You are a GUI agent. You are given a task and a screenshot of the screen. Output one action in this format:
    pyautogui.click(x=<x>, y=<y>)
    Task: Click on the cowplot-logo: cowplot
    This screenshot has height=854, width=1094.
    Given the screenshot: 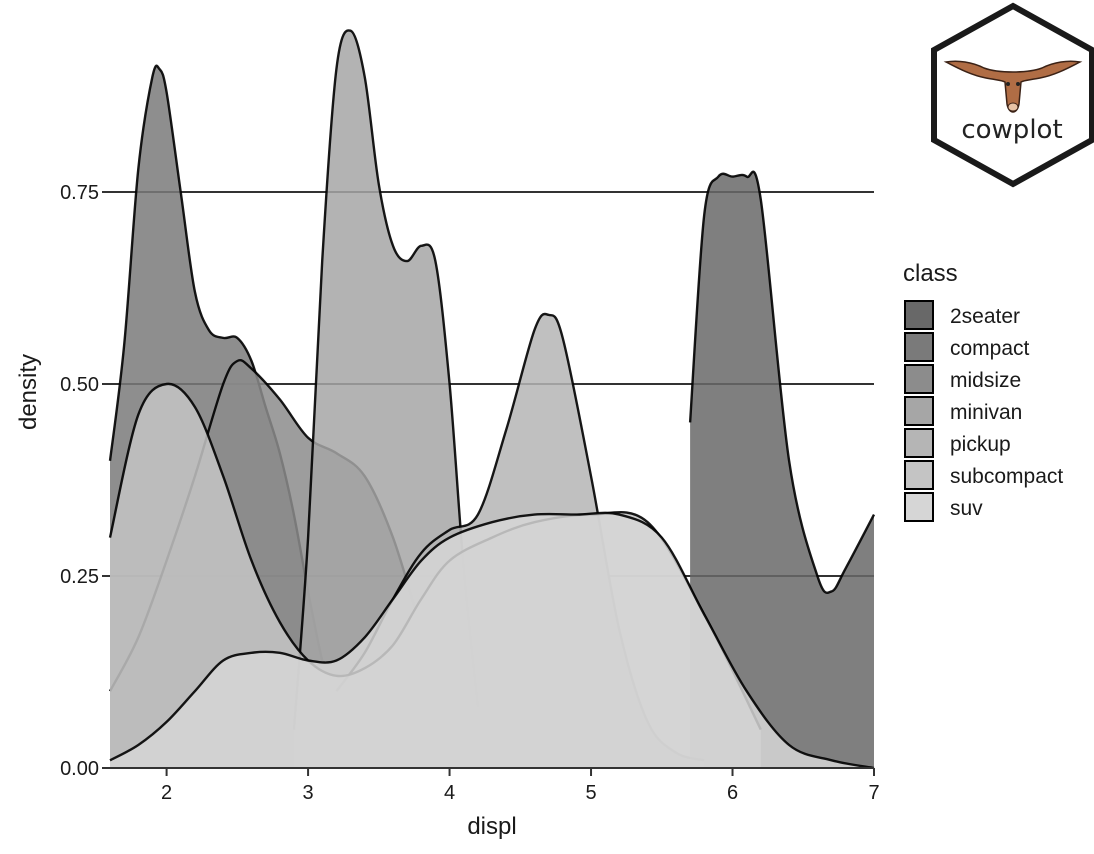 What is the action you would take?
    pyautogui.click(x=1012, y=95)
    